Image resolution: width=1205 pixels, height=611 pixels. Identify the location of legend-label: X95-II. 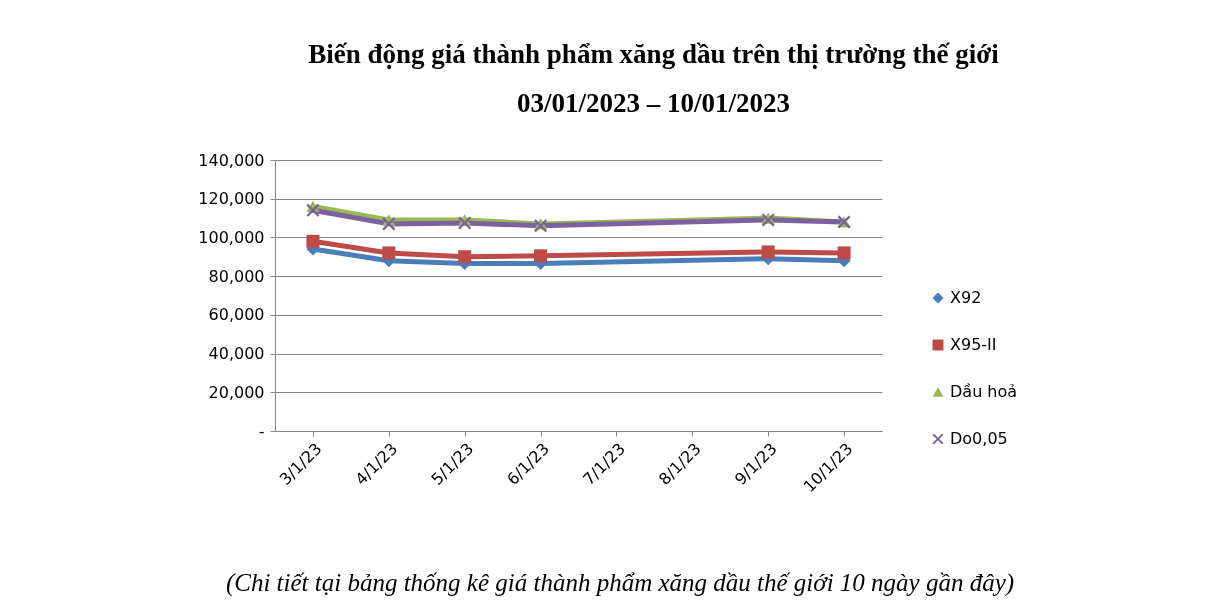
(973, 344).